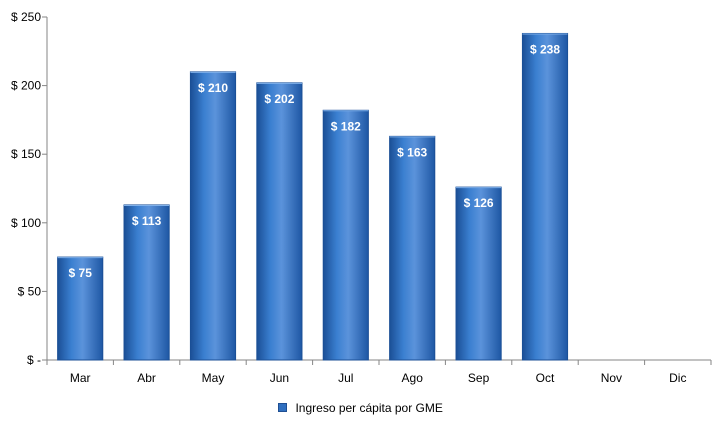  Describe the element at coordinates (412, 152) in the screenshot. I see `bar-data-label: $ 163` at that location.